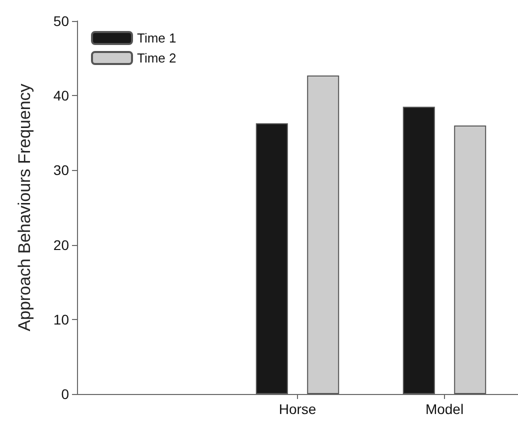 The image size is (518, 423). I want to click on y-tick-label: 10, so click(61, 319).